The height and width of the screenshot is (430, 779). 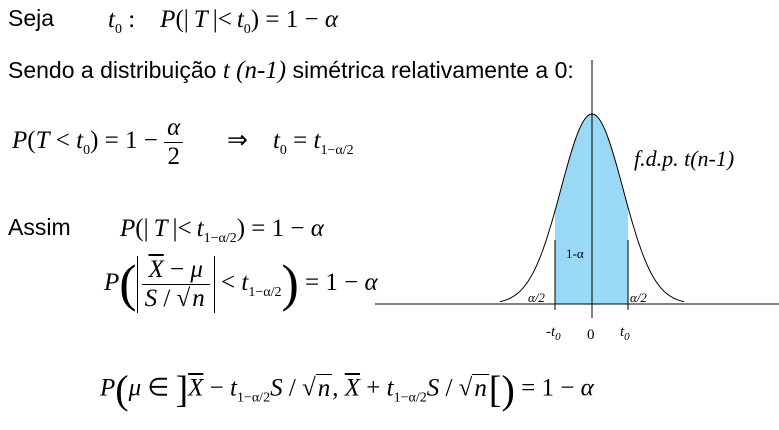 What do you see at coordinates (591, 335) in the screenshot?
I see `tick-zero: 0` at bounding box center [591, 335].